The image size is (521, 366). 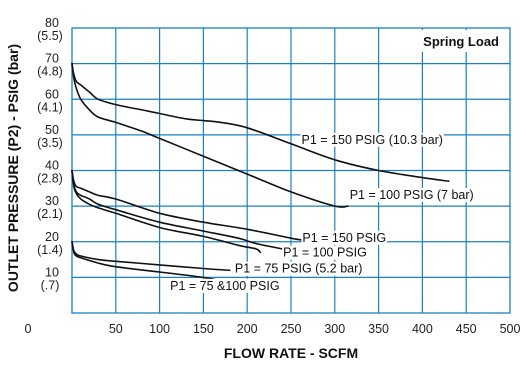 I want to click on y-tick-label: 60, so click(x=52, y=94).